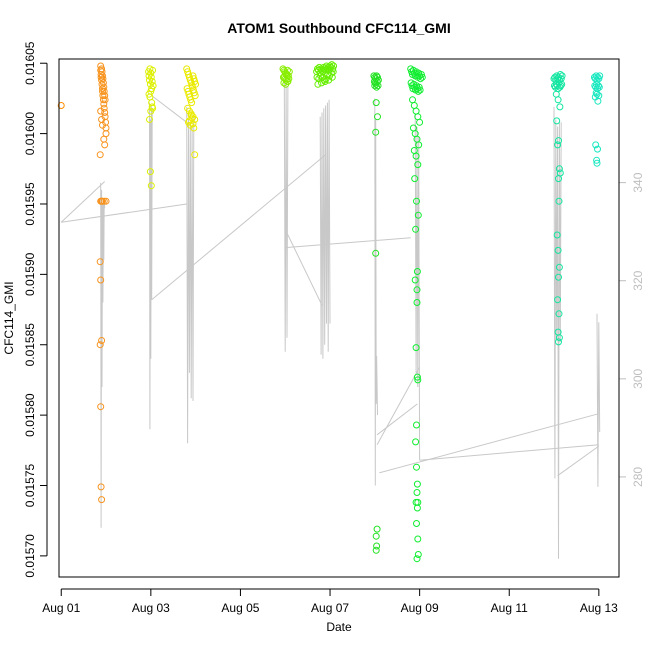 The height and width of the screenshot is (650, 650). Describe the element at coordinates (30, 556) in the screenshot. I see `y-tick-label: 0.01570` at that location.